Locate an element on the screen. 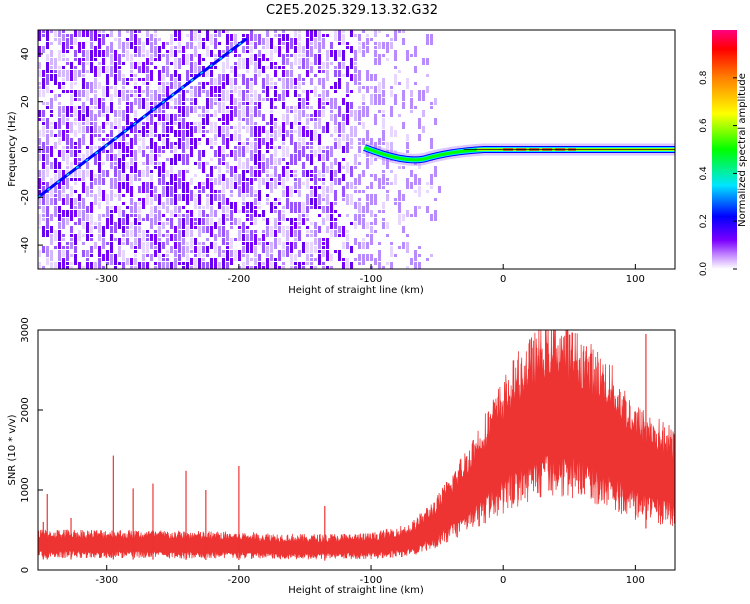  y-tick-label: 0 is located at coordinates (25, 149).